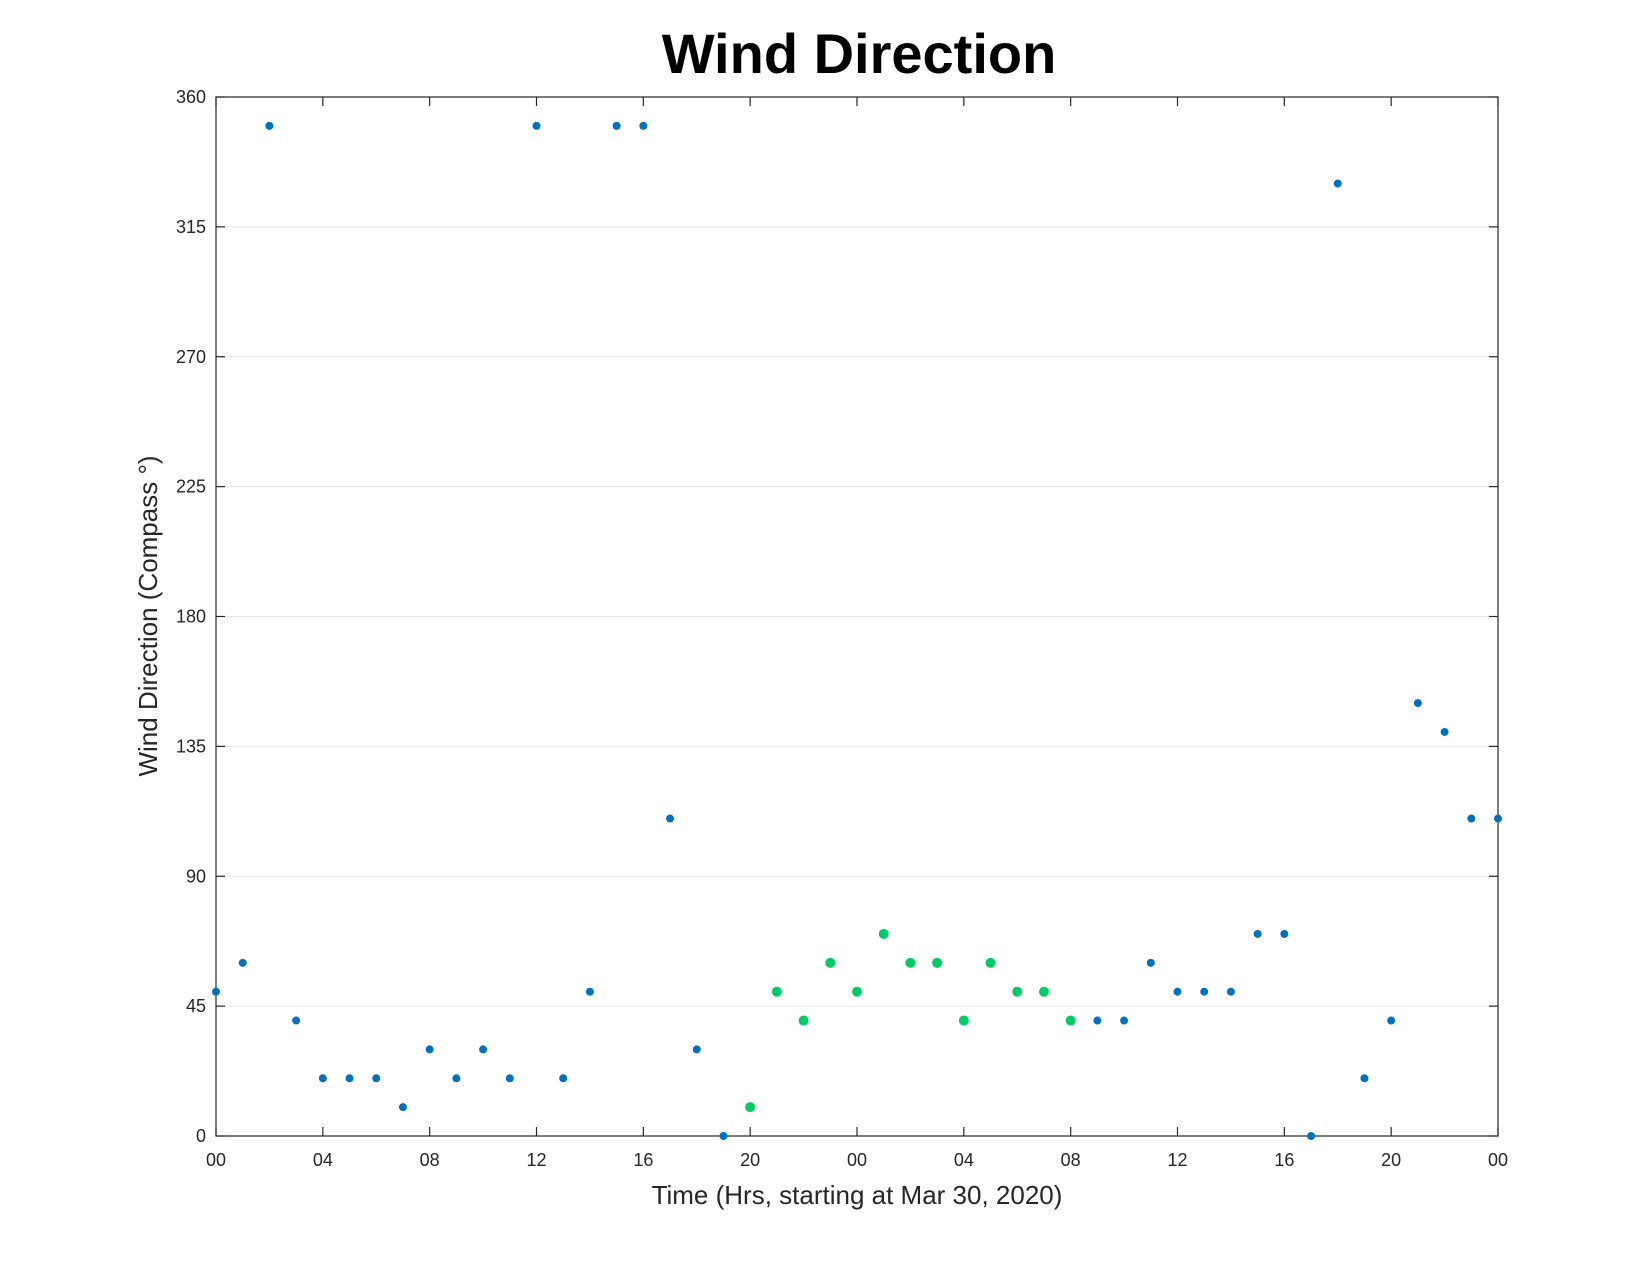 This screenshot has height=1275, width=1650. Describe the element at coordinates (196, 1006) in the screenshot. I see `y-tick-label: 45` at that location.